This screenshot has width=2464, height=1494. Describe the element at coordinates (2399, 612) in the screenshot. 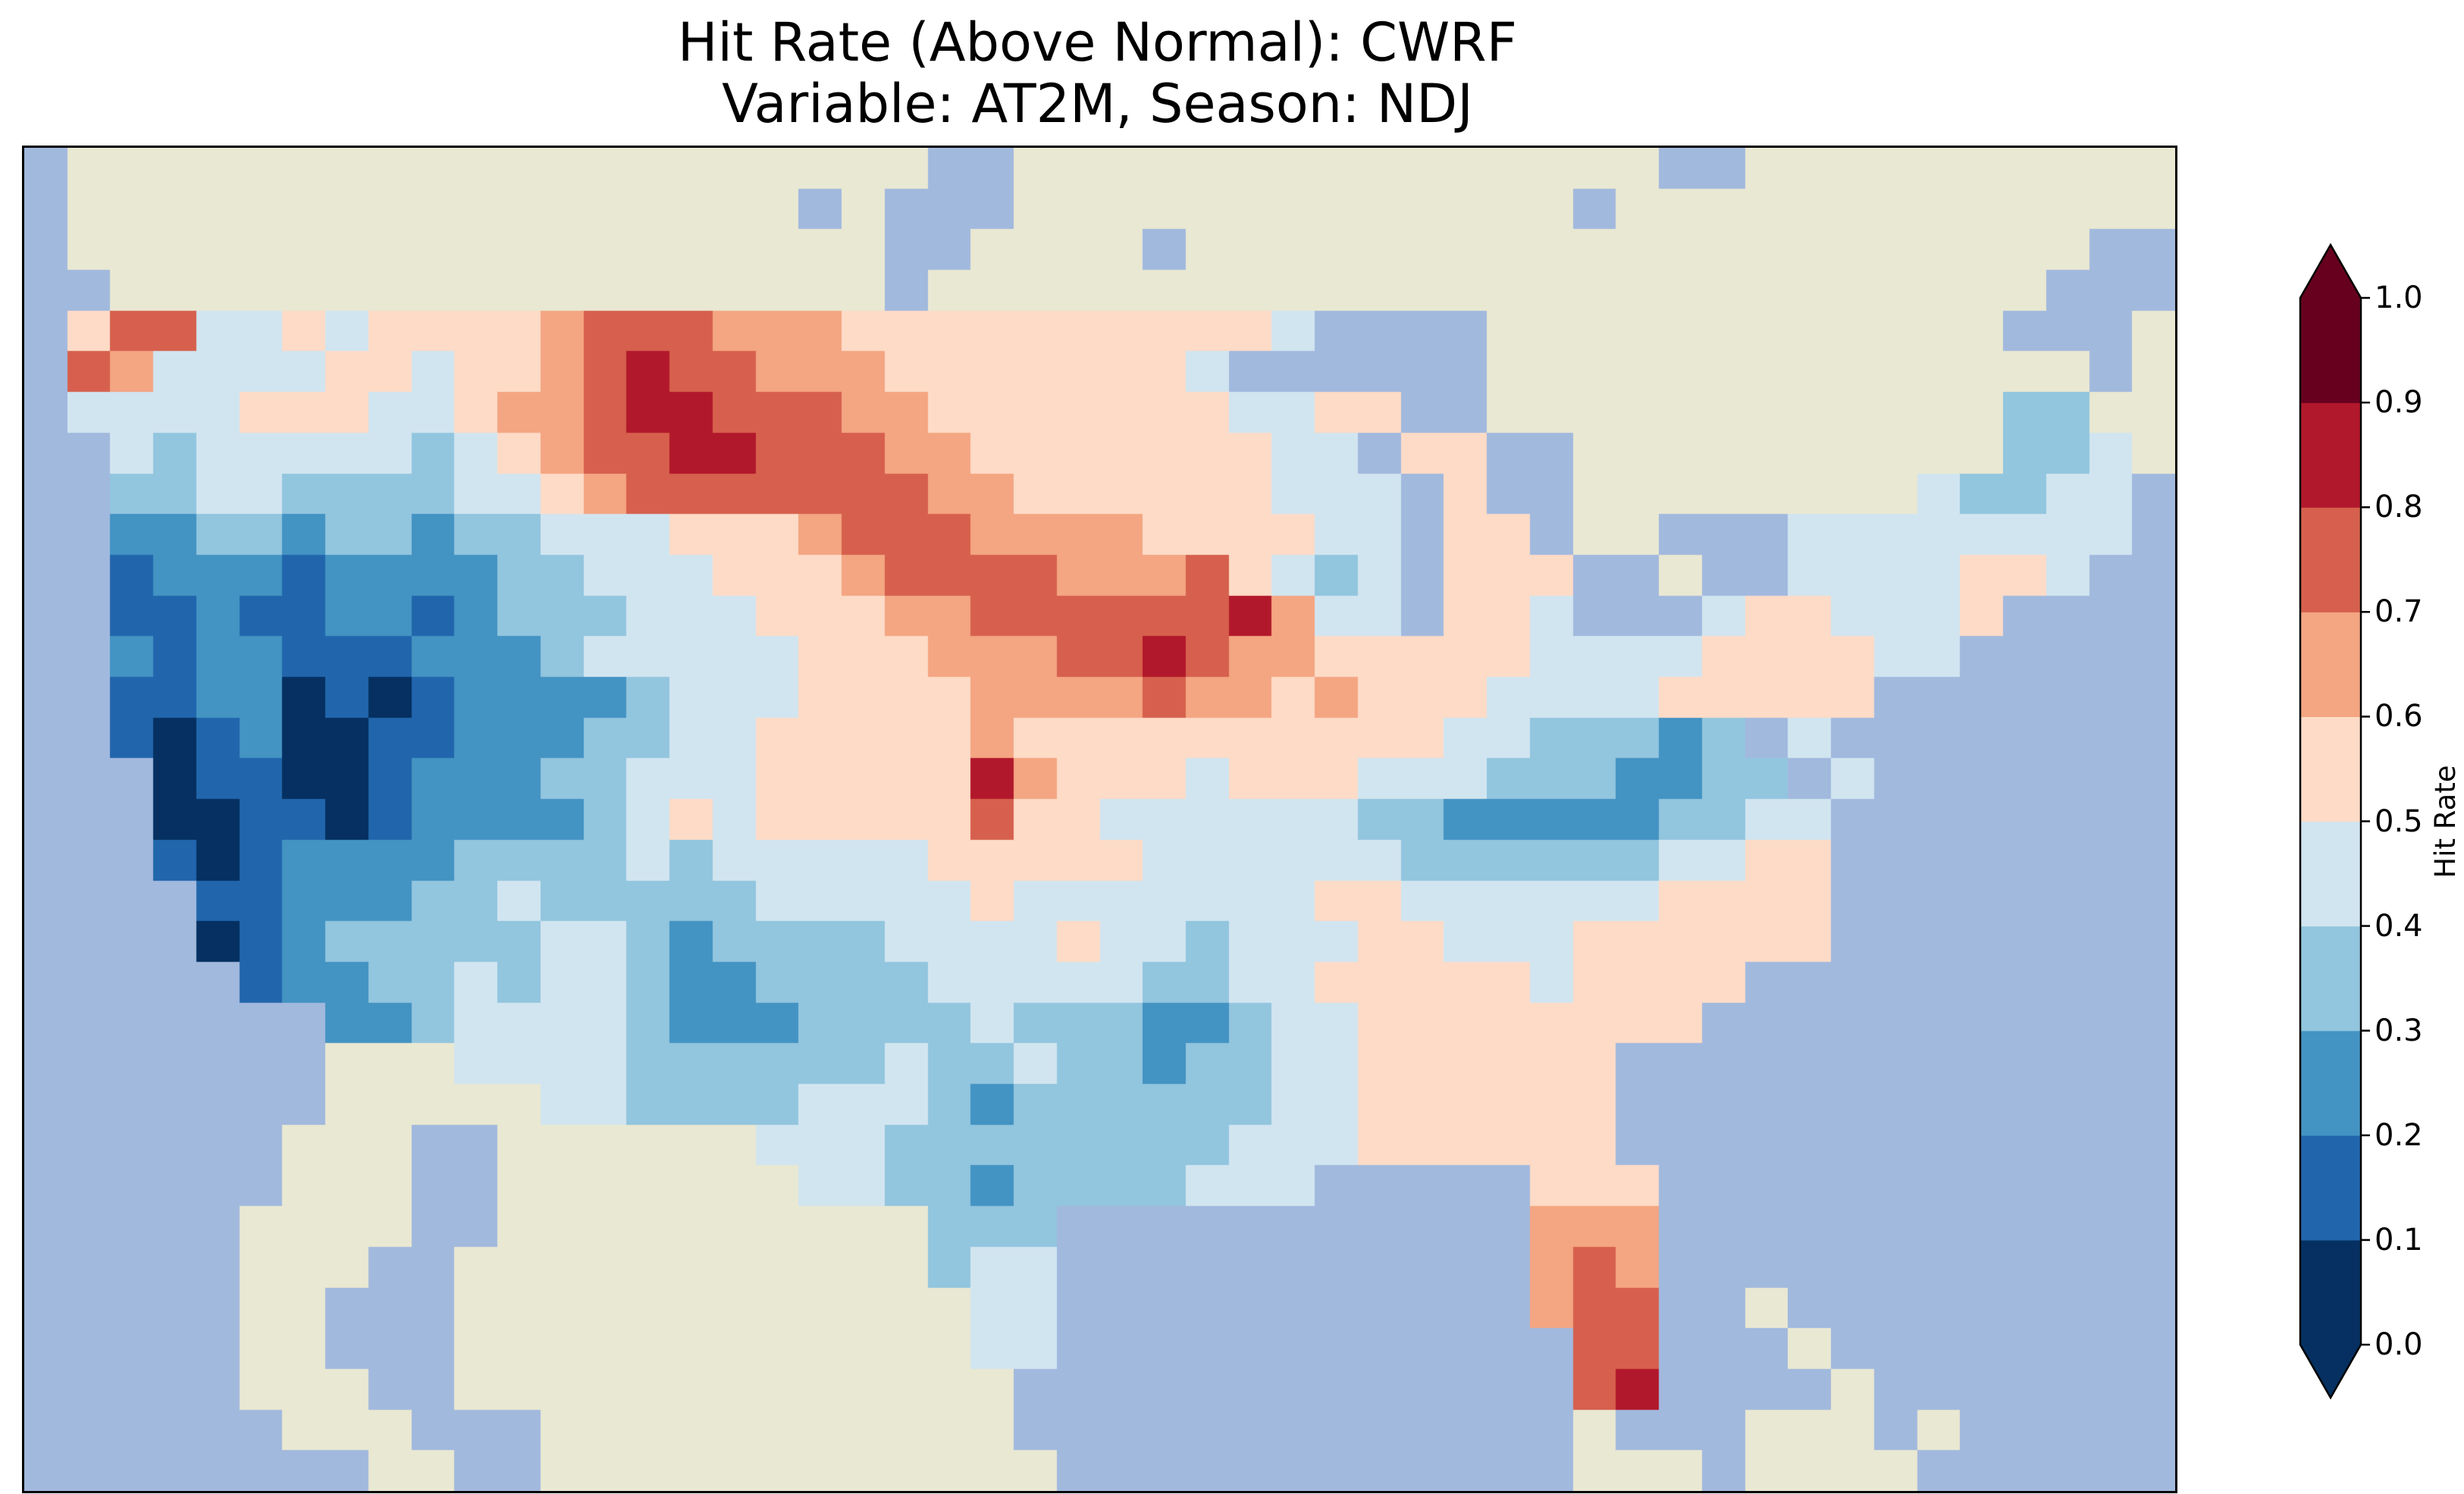

I see `colorbar-tick-label: 0.7` at that location.